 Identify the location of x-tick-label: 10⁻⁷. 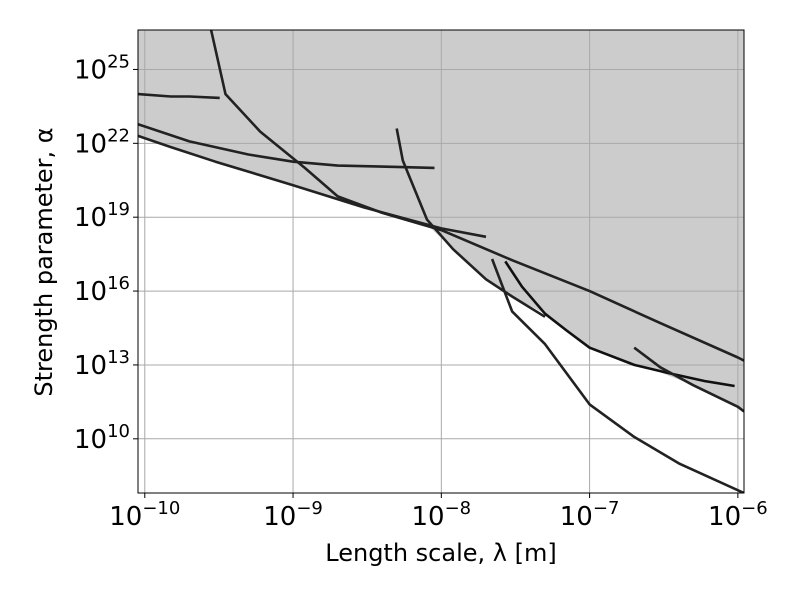
(590, 515).